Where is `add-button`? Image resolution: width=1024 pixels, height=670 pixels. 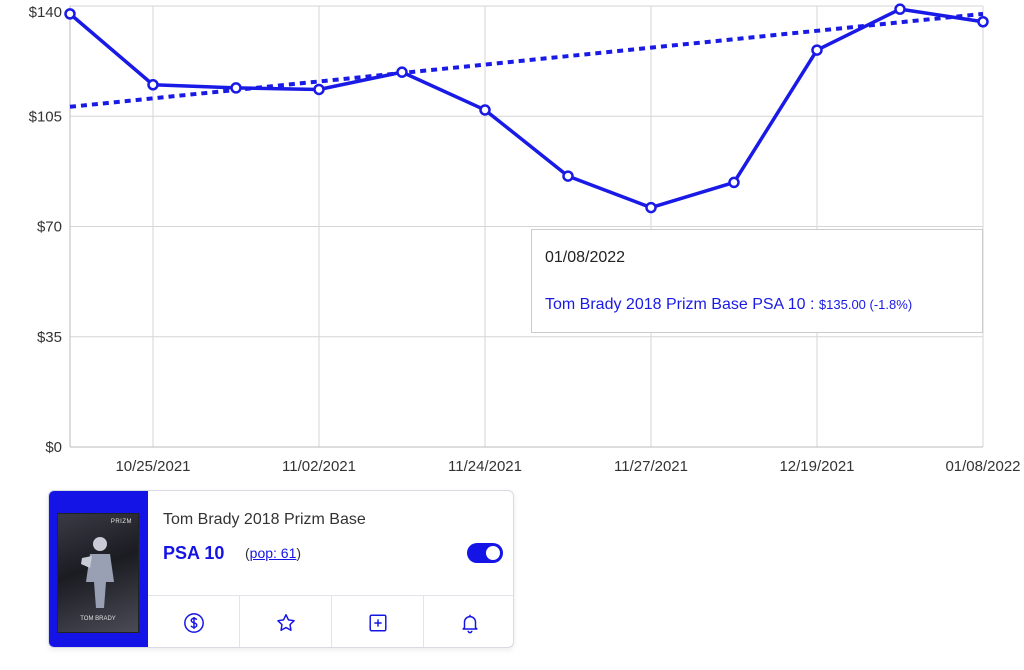
add-button is located at coordinates (378, 621).